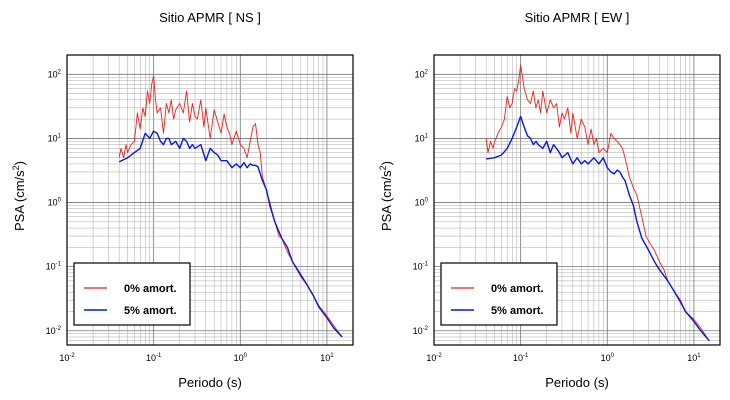 This screenshot has height=400, width=730. I want to click on chart-title: Sitio APMR [ NS ], so click(210, 17).